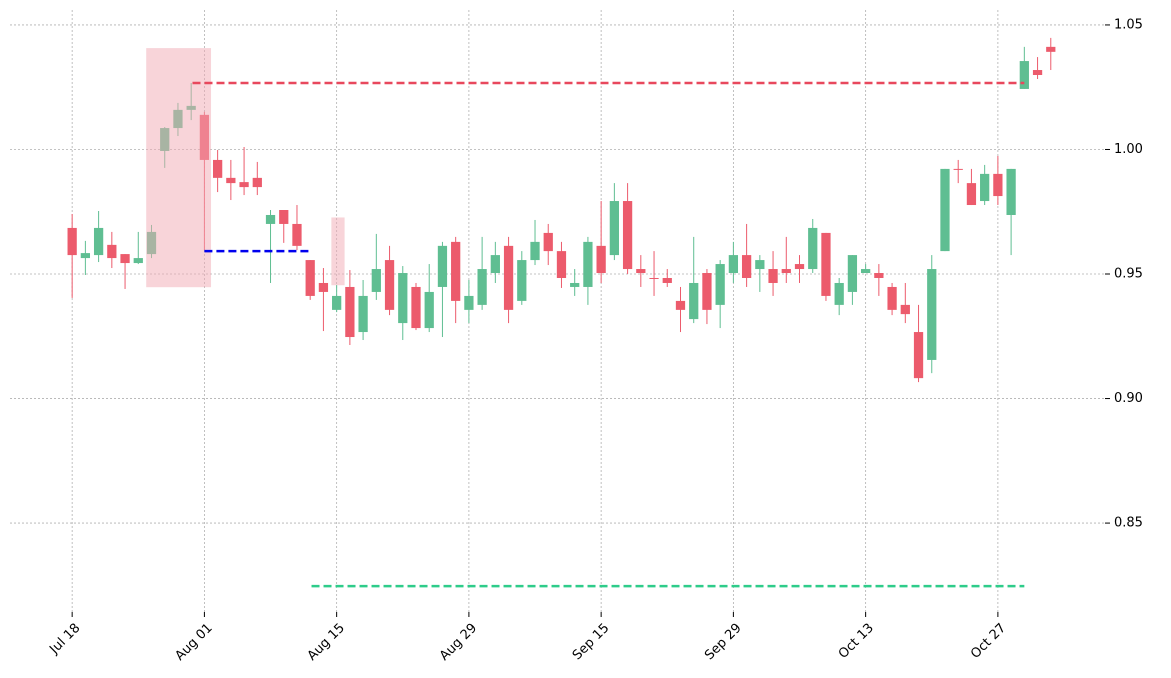  What do you see at coordinates (1128, 149) in the screenshot?
I see `y-tick-label: 1.00` at bounding box center [1128, 149].